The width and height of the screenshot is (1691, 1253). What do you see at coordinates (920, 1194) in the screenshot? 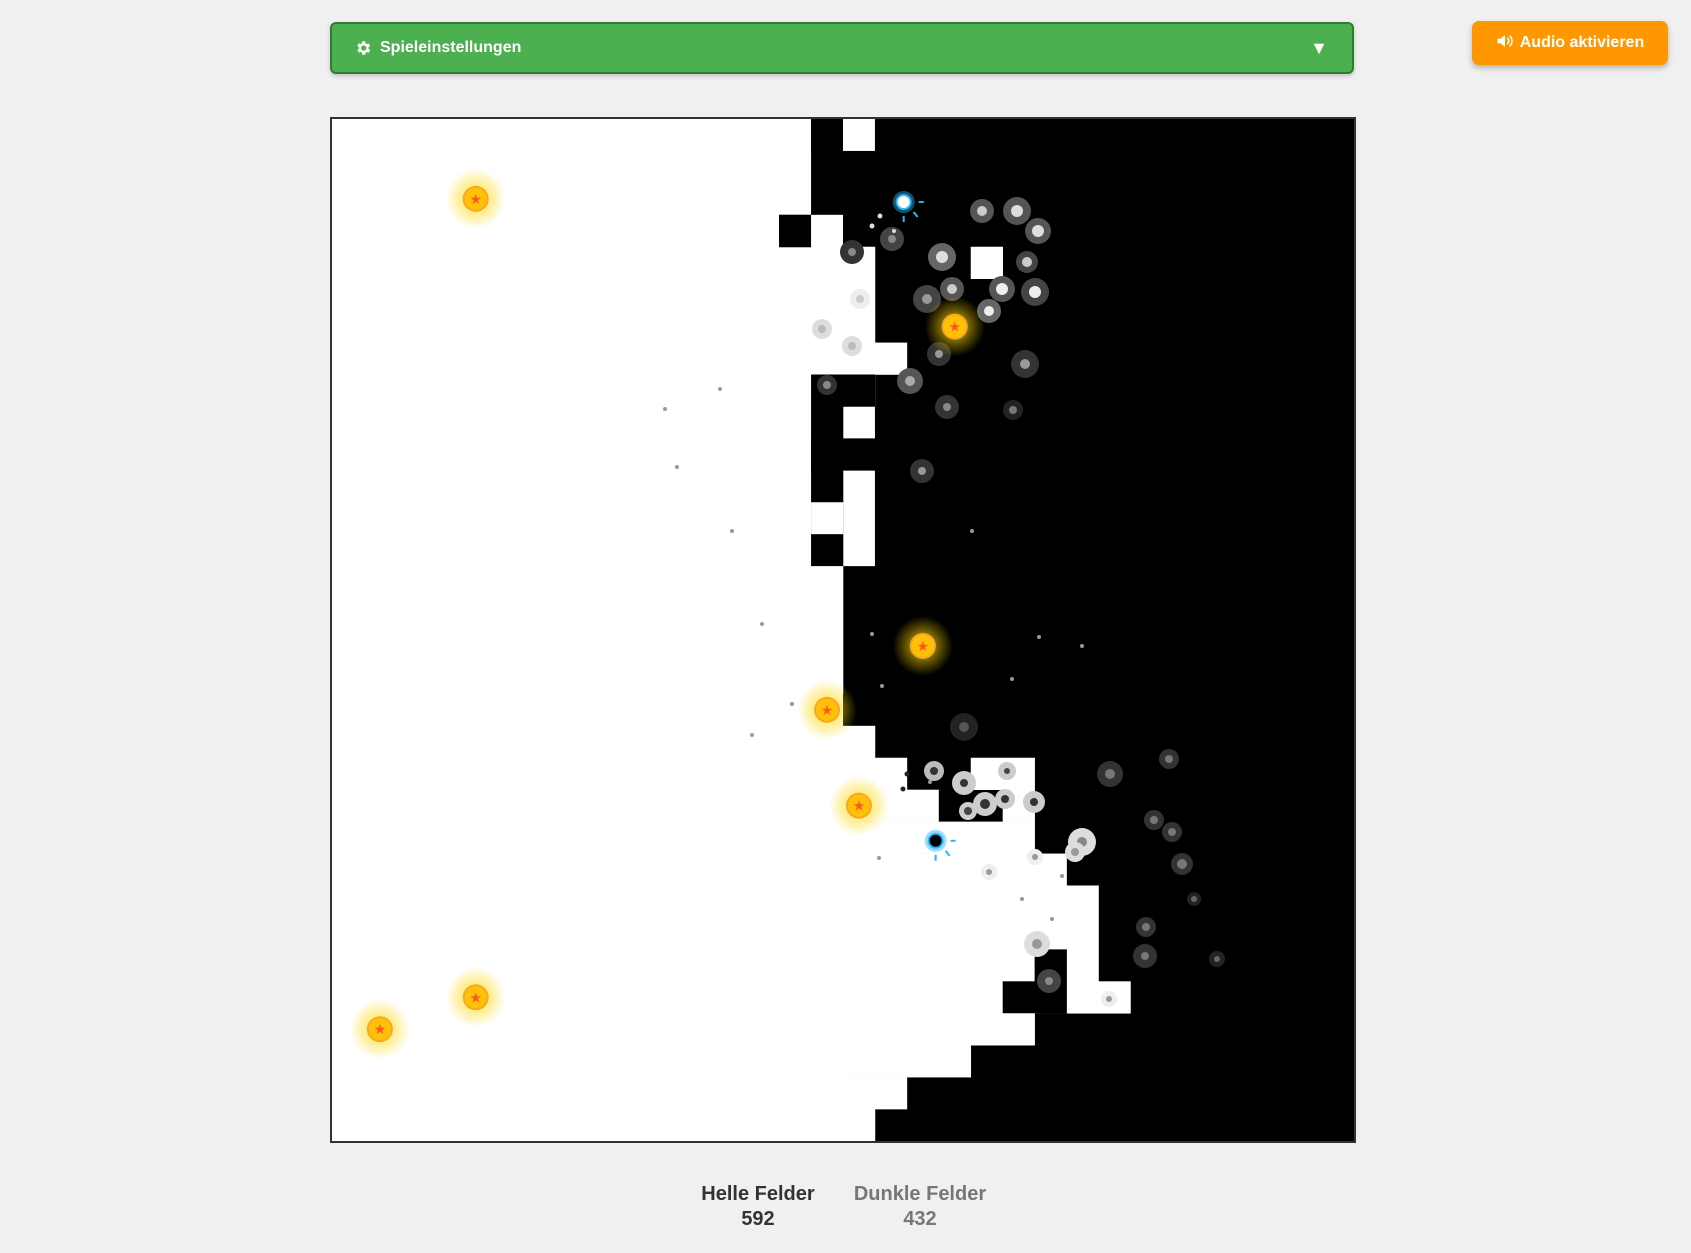
I see `score-dark-label: Dunkle Felder` at bounding box center [920, 1194].